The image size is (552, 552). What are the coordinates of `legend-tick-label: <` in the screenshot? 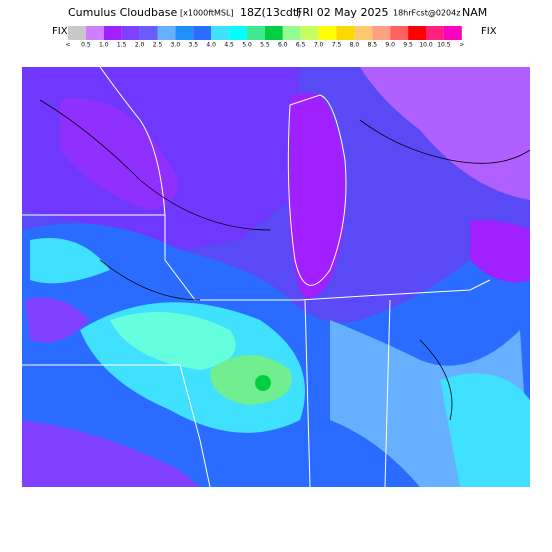 It's located at (67, 45).